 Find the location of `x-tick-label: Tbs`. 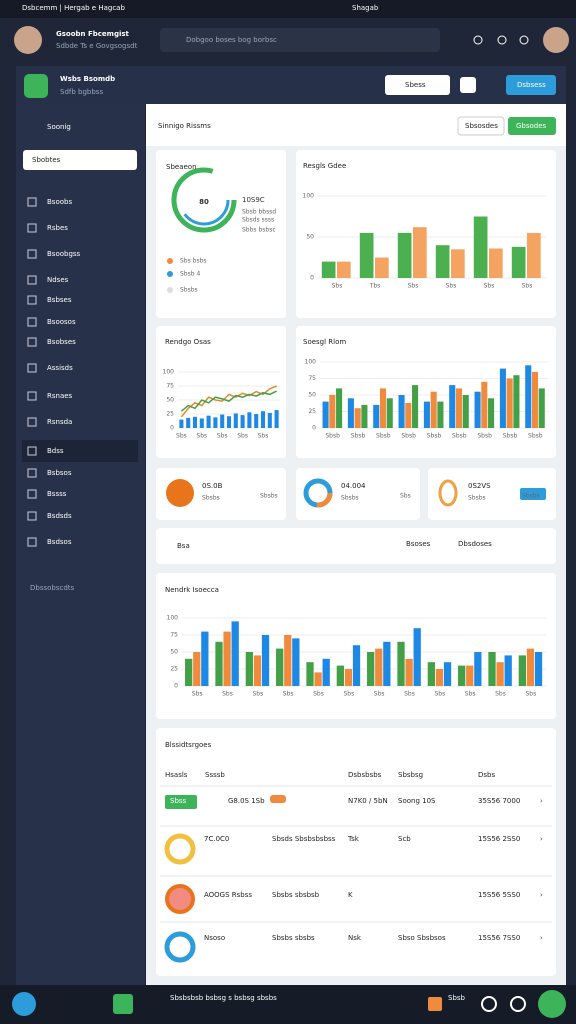

x-tick-label: Tbs is located at coordinates (375, 286).